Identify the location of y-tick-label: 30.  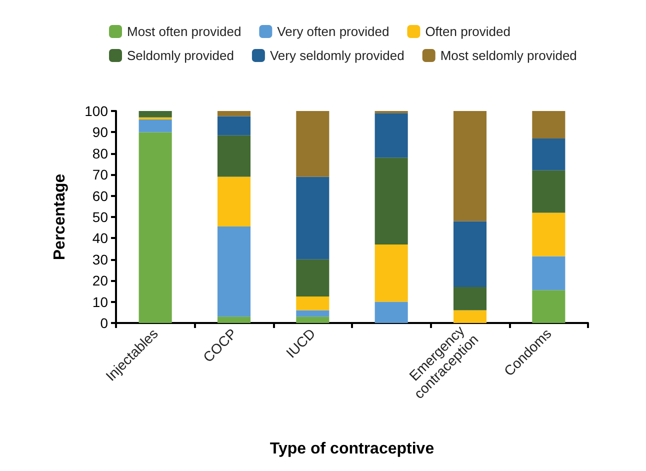
(100, 259).